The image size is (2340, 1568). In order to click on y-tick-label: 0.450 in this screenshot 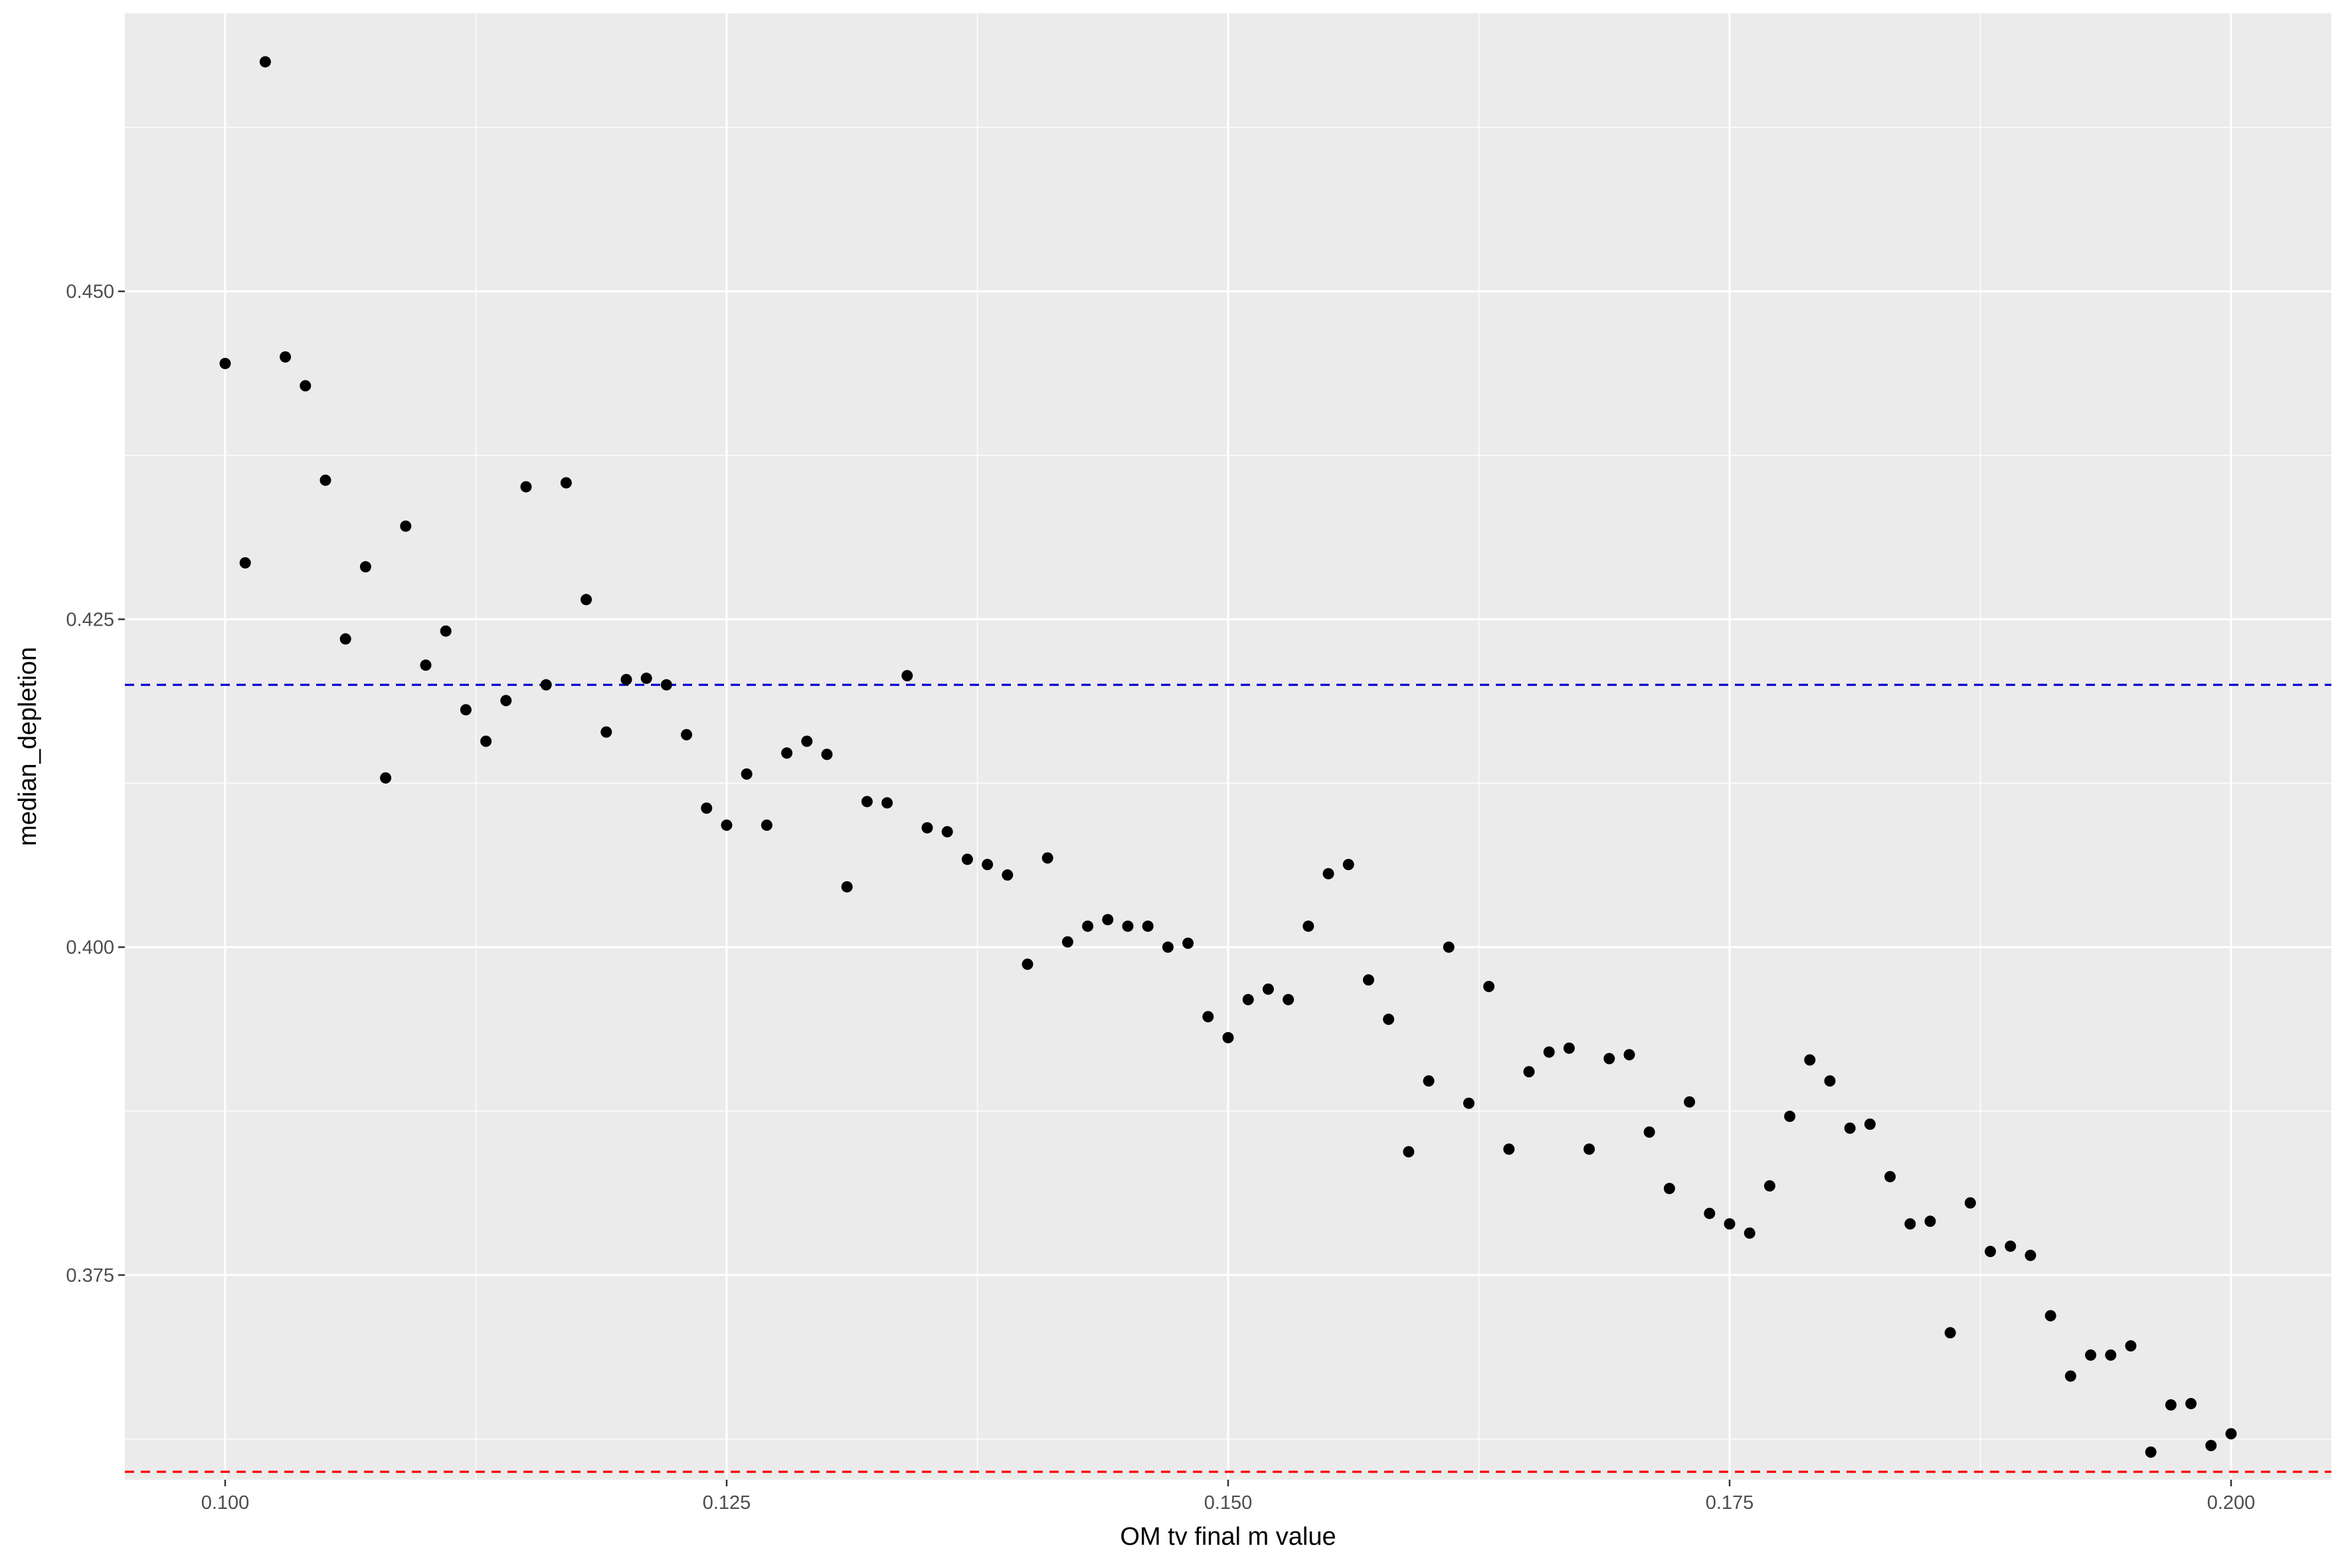, I will do `click(90, 292)`.